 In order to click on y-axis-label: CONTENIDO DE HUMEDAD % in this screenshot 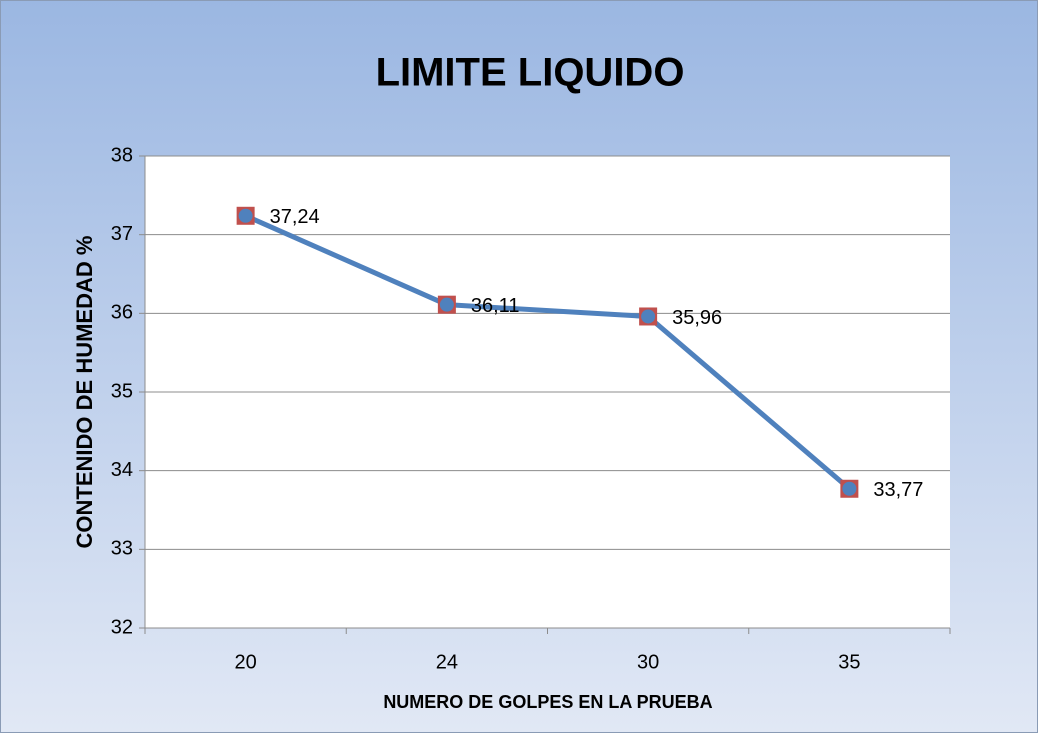, I will do `click(84, 392)`.